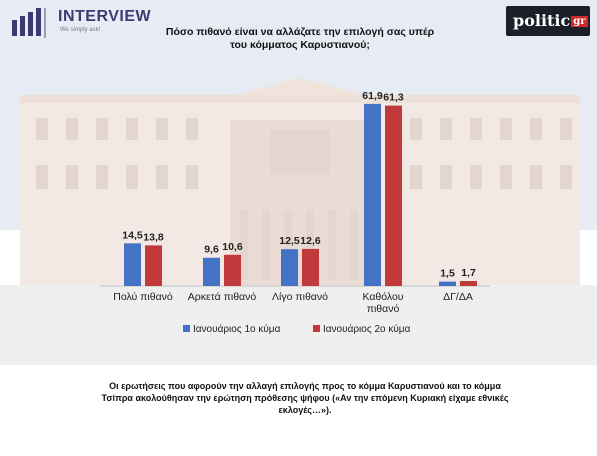  I want to click on data-label-series1-3: 61,9, so click(372, 96).